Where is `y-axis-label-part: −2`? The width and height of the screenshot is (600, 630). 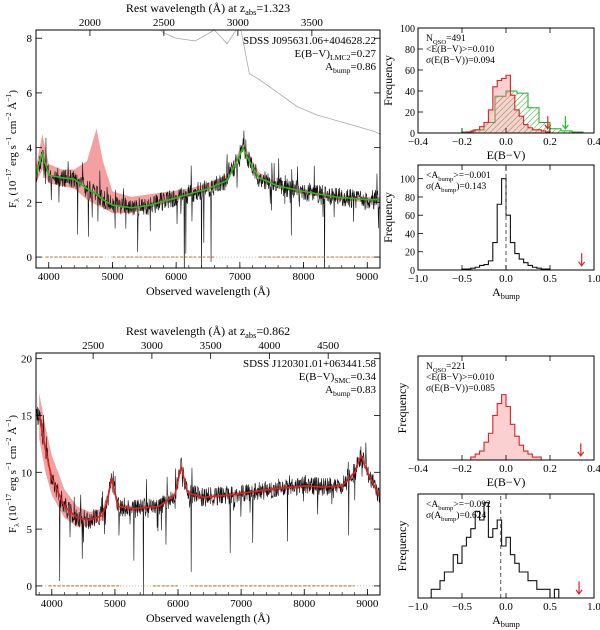 y-axis-label-part: −2 is located at coordinates (8, 116).